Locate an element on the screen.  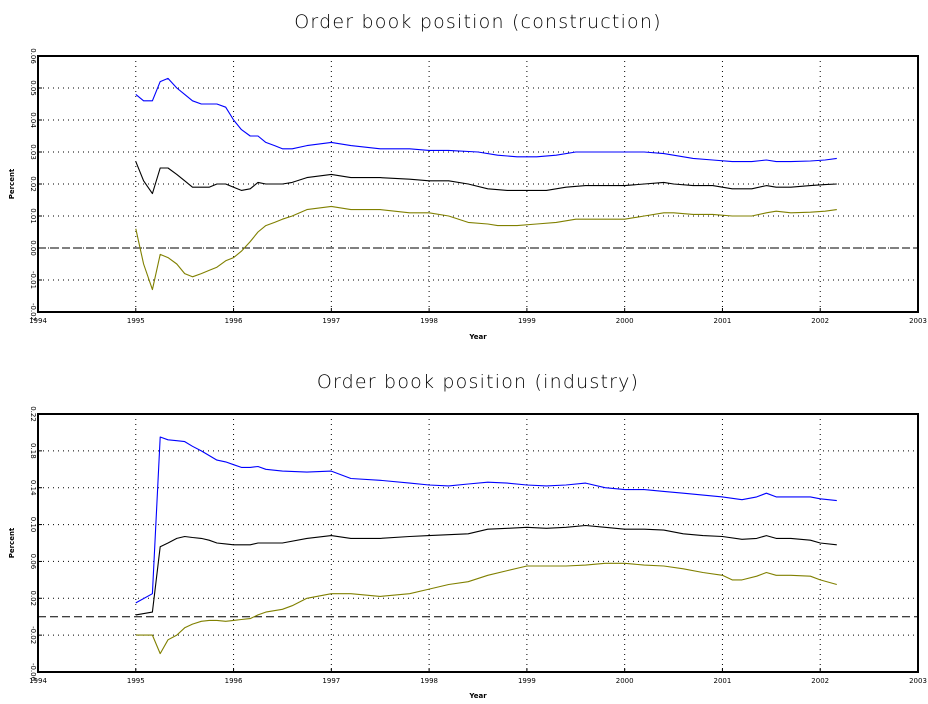
y-tick-label: 0.00 is located at coordinates (33, 248).